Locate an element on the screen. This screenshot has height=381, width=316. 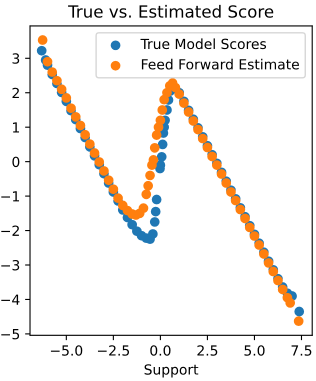
y-tick-label: −2 is located at coordinates (10, 231).